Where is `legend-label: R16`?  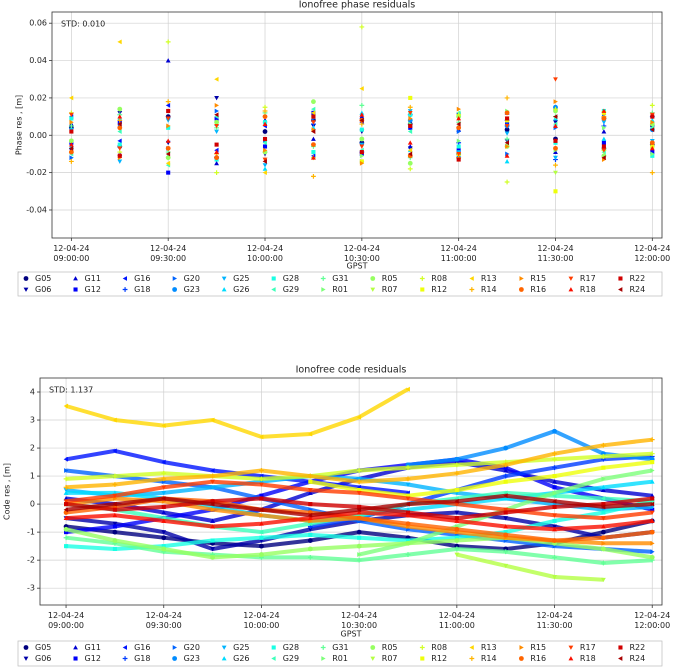
legend-label: R16 is located at coordinates (538, 658).